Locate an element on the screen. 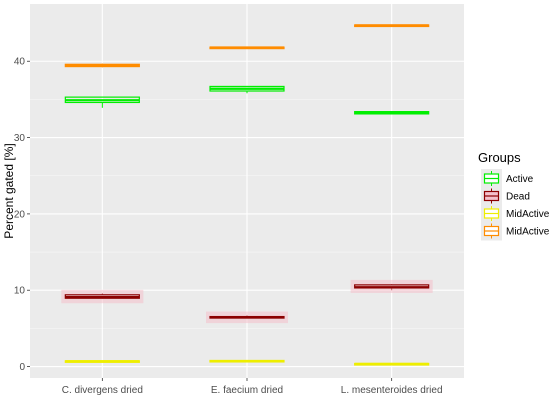 This screenshot has width=550, height=408. x-tick-label: L. mesenteroides dried is located at coordinates (392, 390).